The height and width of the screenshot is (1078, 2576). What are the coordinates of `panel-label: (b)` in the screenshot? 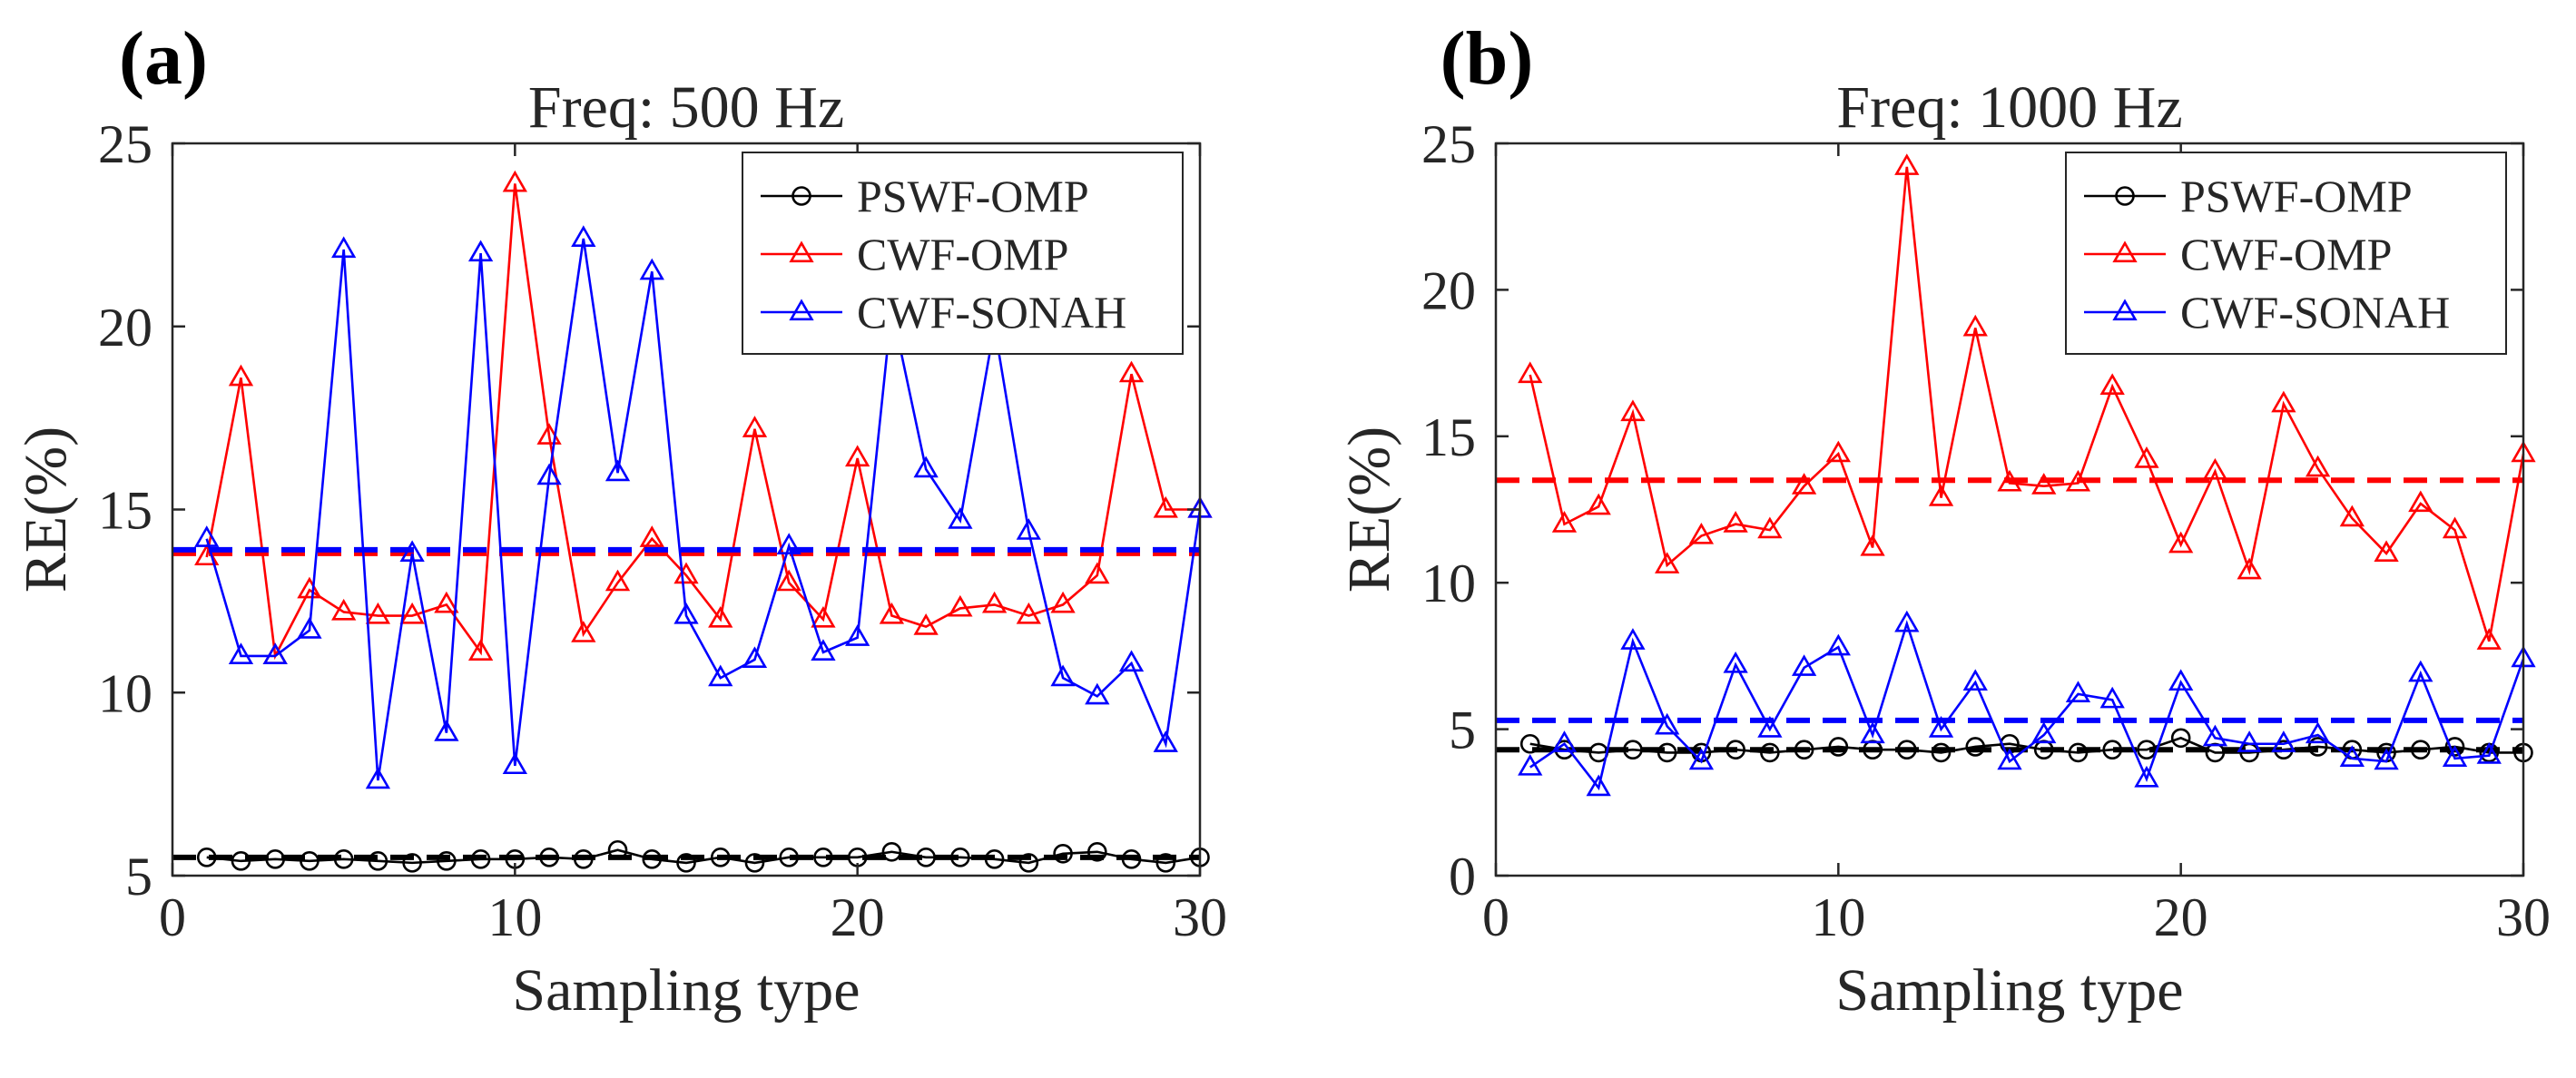 It's located at (1487, 58).